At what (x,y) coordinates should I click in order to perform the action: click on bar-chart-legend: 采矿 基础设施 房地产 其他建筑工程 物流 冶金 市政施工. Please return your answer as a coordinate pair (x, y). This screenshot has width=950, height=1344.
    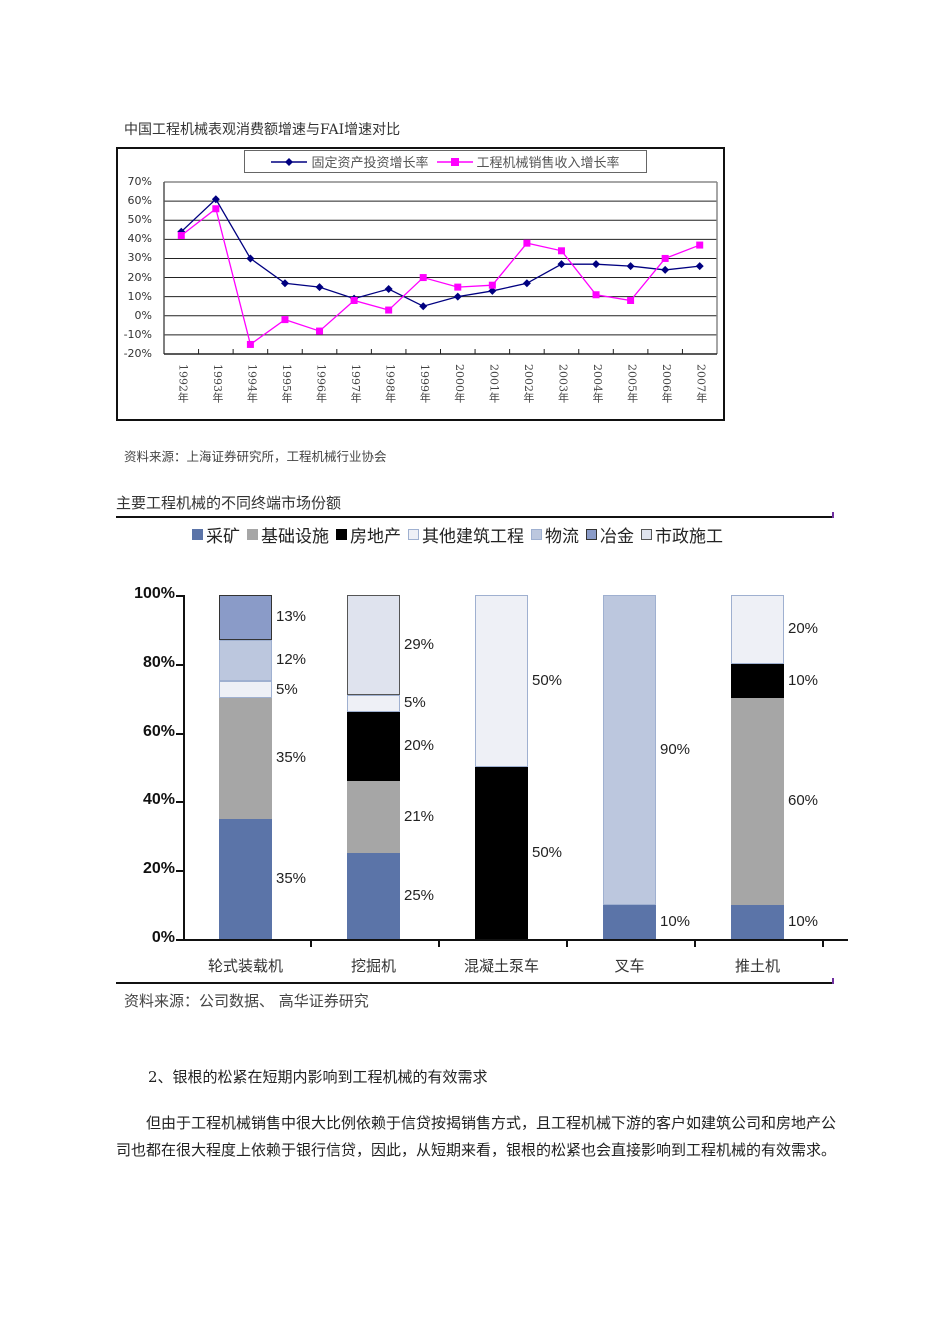
    Looking at the image, I should click on (457, 534).